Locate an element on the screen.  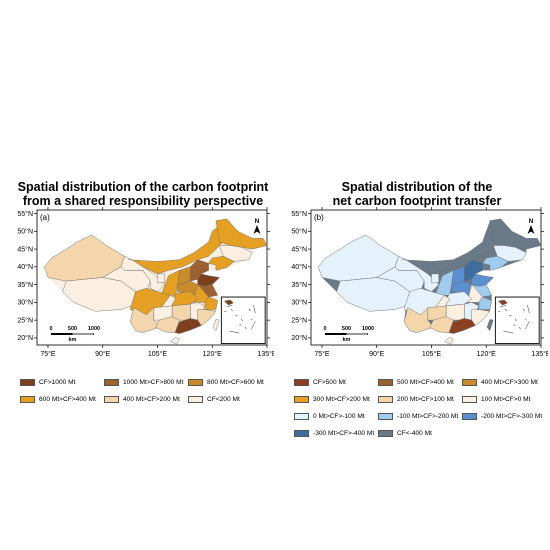
panel-b-title-line2: net carbon footprint transfer is located at coordinates (417, 201).